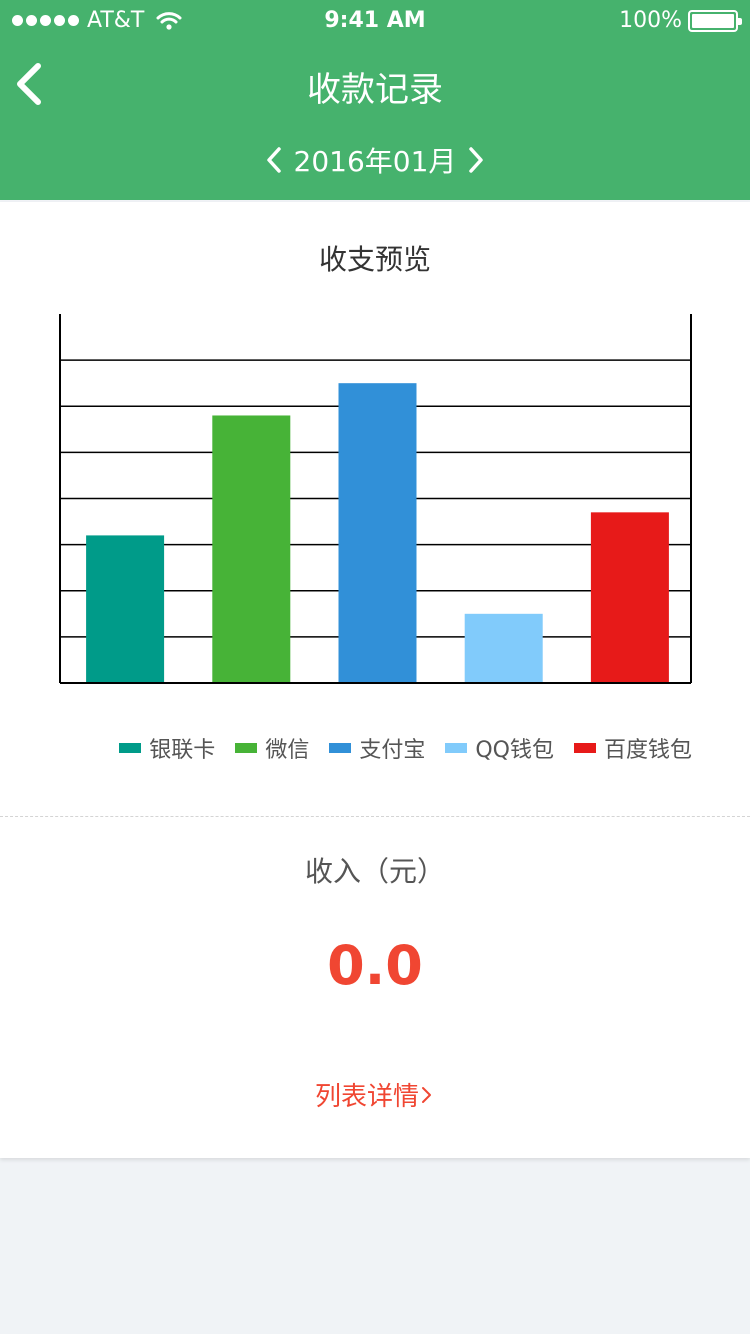  I want to click on battery-group: 100%, so click(680, 20).